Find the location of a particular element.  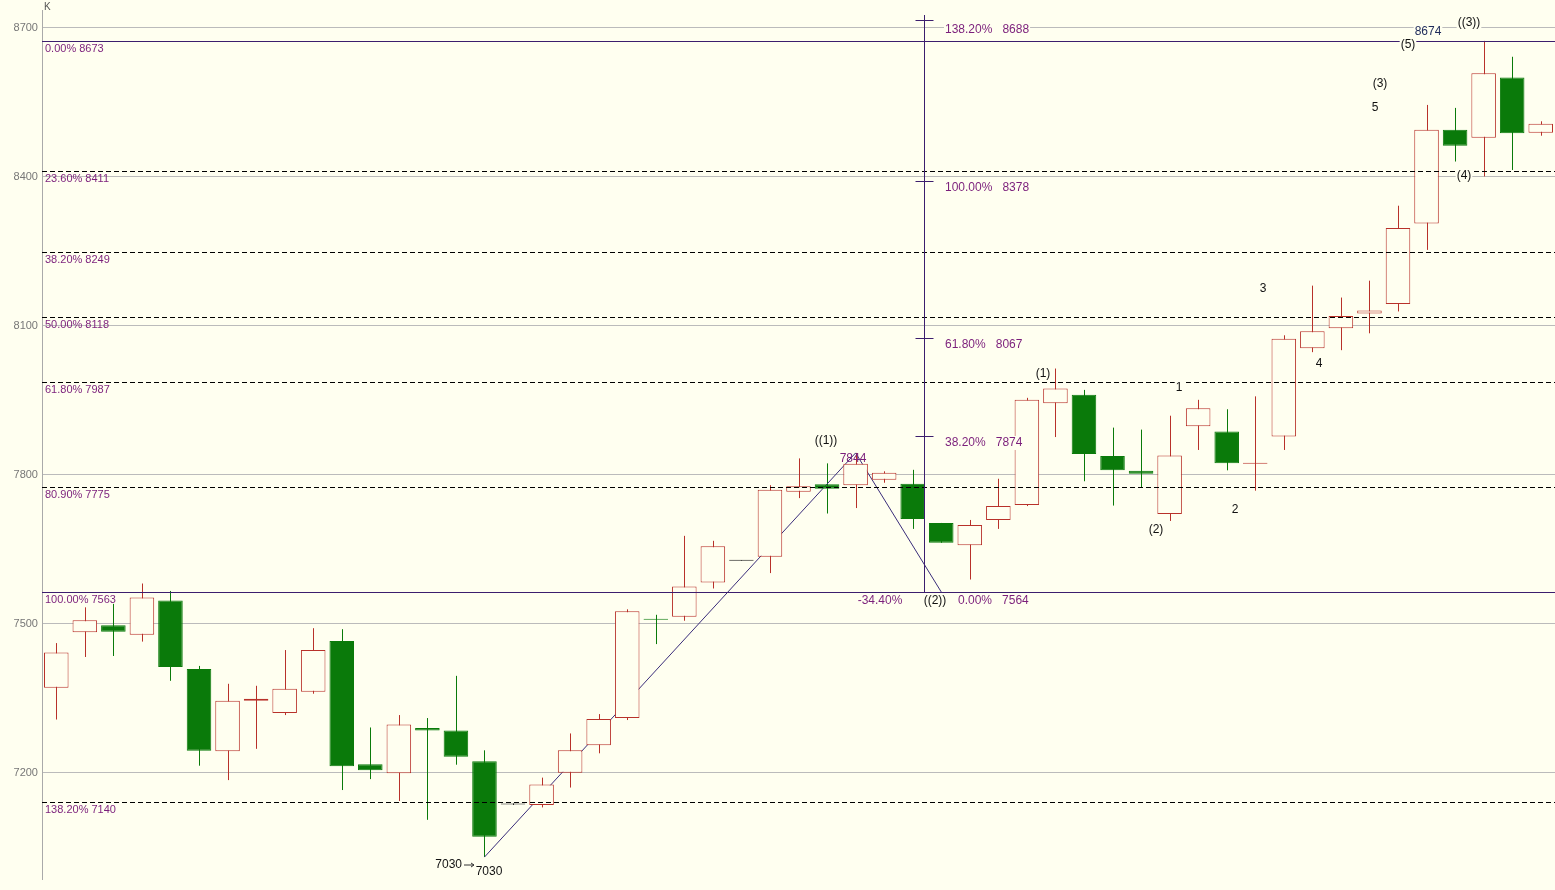

annotation: 38.20% 7874 is located at coordinates (984, 442).